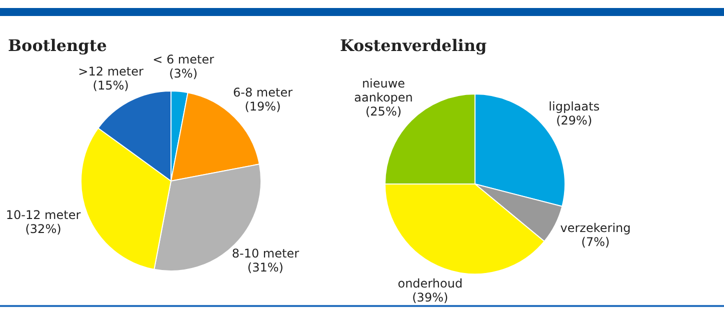 The height and width of the screenshot is (332, 724). What do you see at coordinates (183, 59) in the screenshot?
I see `slice-label: < 6 meter` at bounding box center [183, 59].